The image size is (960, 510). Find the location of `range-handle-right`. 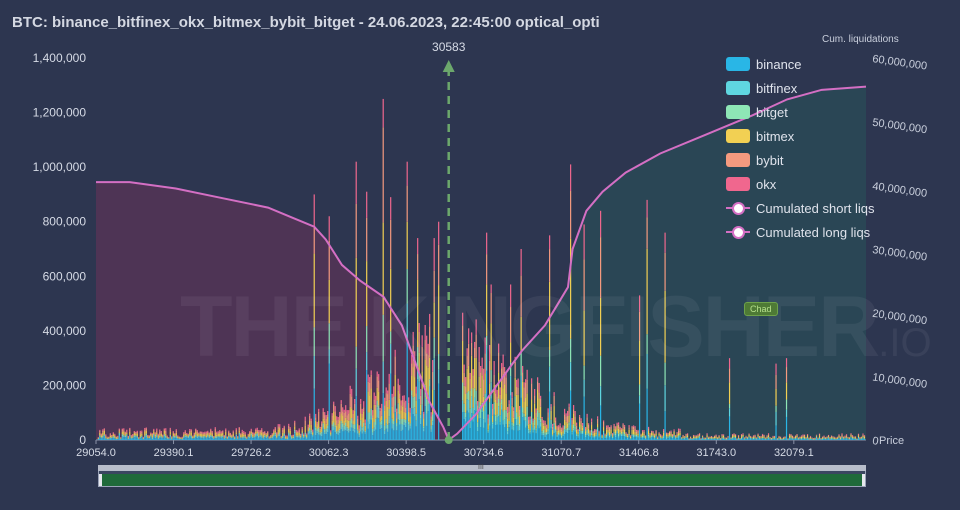

range-handle-right is located at coordinates (863, 480).